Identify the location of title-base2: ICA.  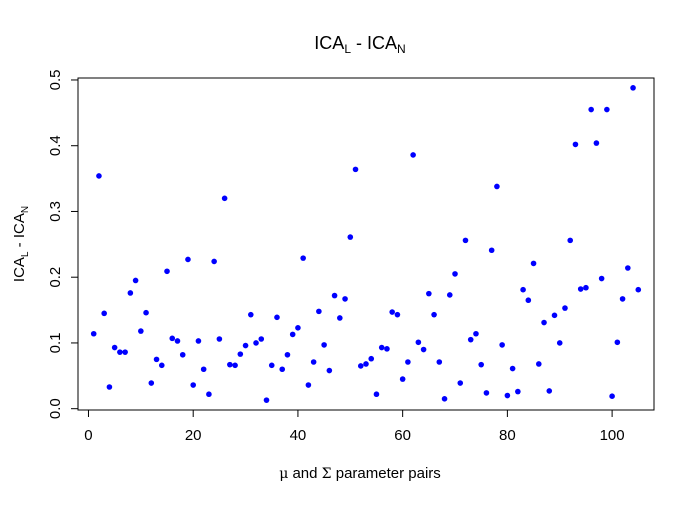
(382, 43).